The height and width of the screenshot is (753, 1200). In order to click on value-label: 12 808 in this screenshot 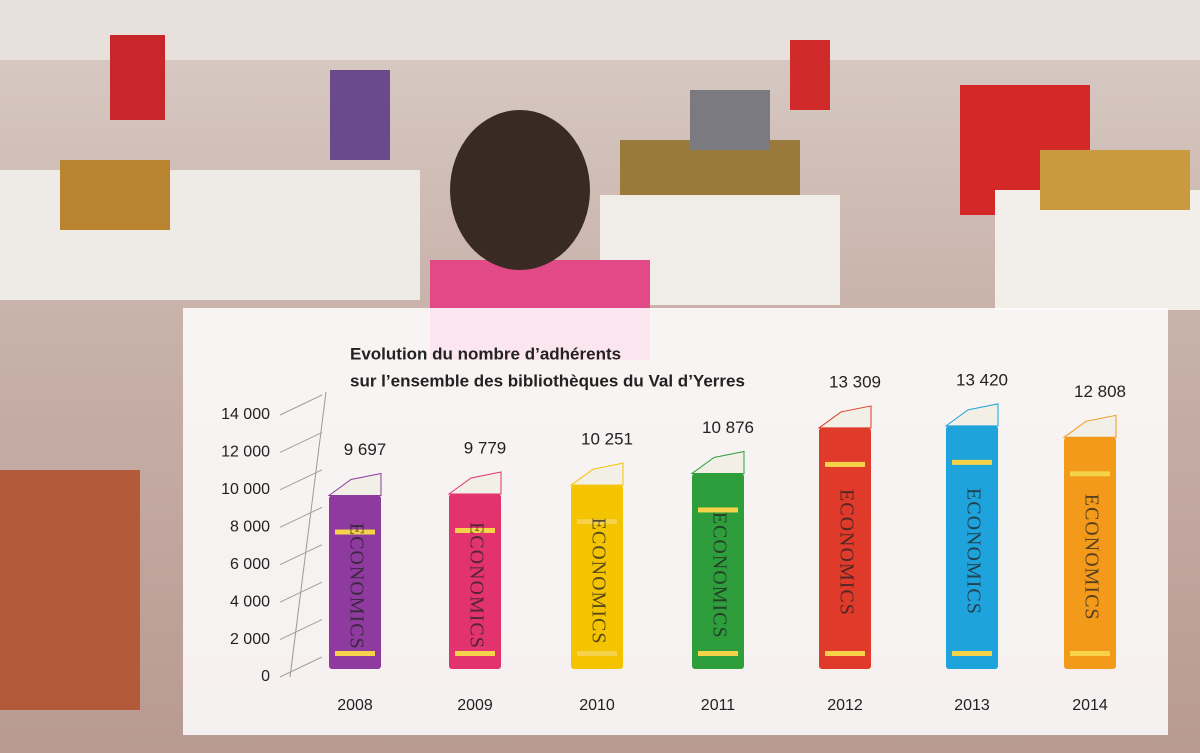, I will do `click(1100, 391)`.